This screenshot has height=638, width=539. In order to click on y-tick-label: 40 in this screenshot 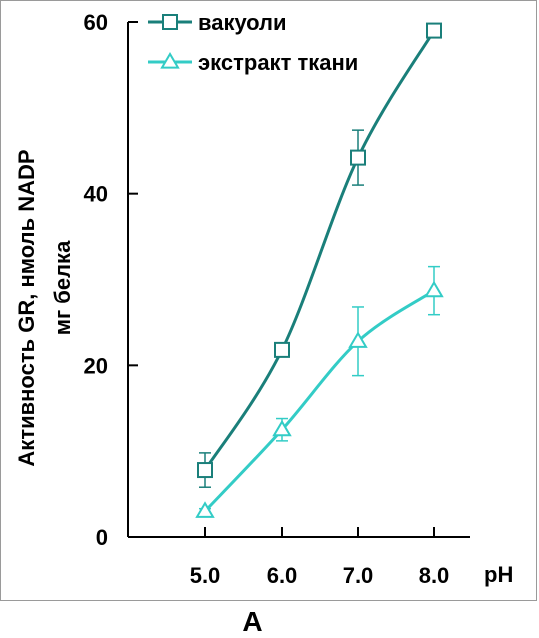, I will do `click(96, 194)`.